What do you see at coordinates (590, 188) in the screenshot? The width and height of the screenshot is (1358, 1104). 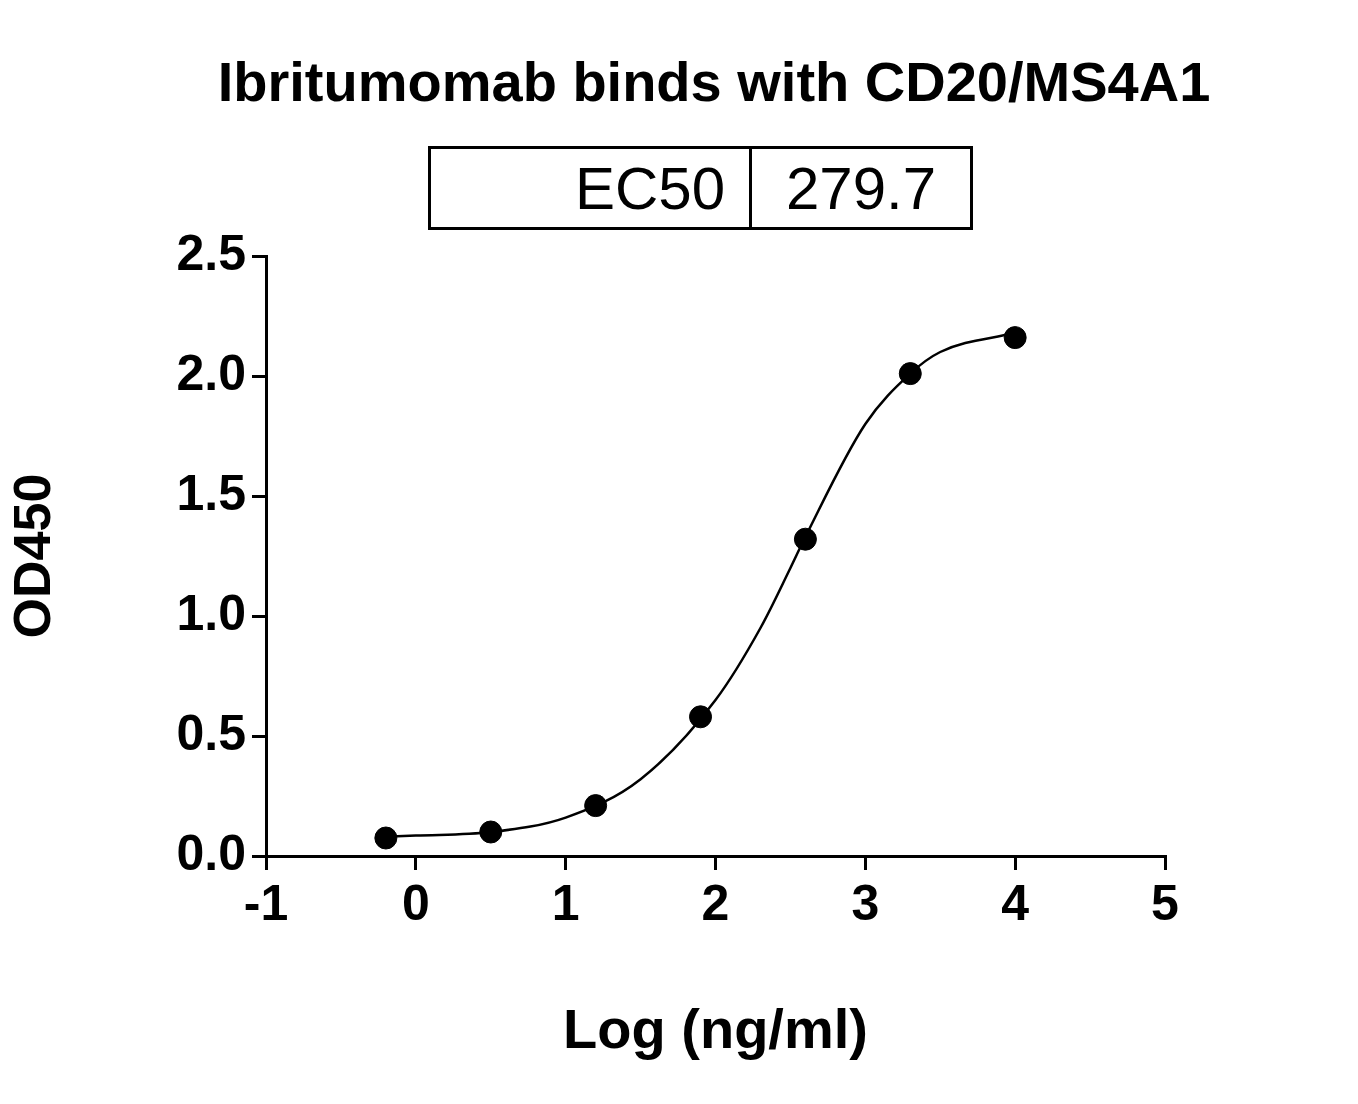 I see `text: EC50` at bounding box center [590, 188].